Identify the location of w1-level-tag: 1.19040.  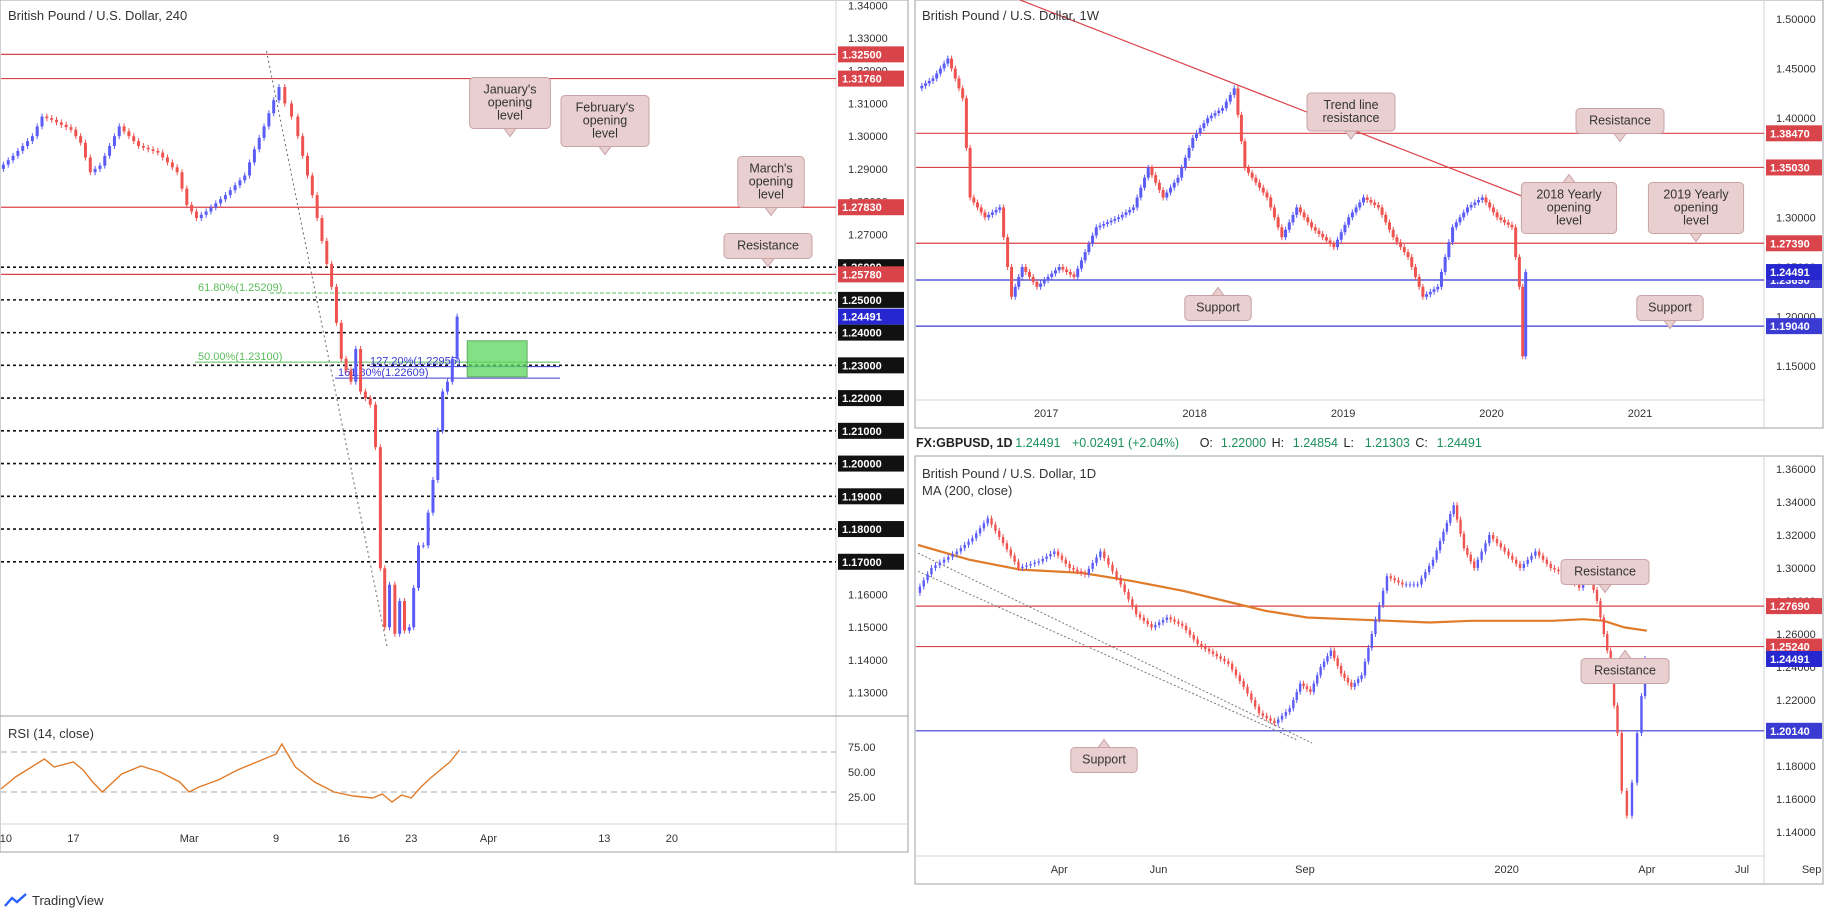
(1790, 327).